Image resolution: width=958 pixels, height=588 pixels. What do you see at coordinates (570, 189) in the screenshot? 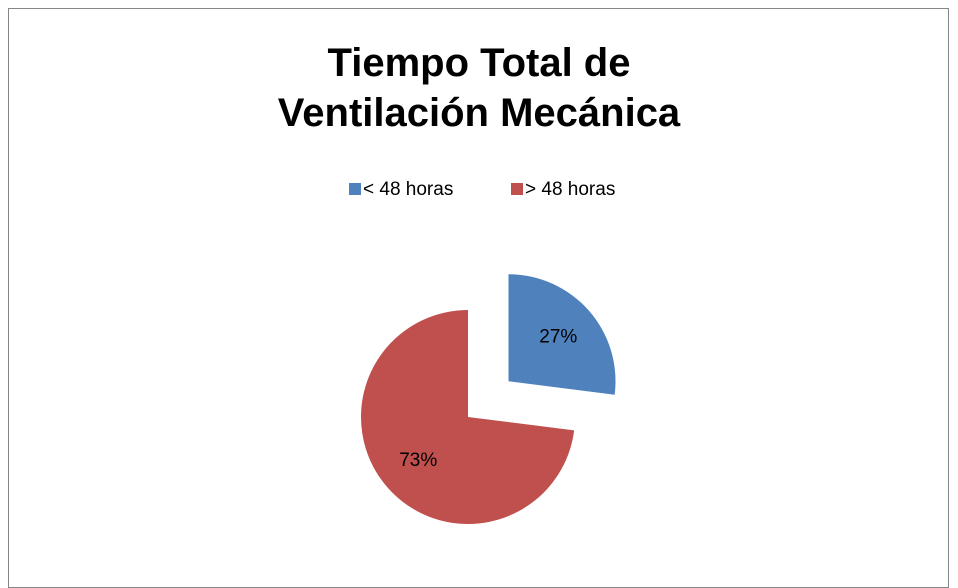
I see `legend-label: > 48 horas` at bounding box center [570, 189].